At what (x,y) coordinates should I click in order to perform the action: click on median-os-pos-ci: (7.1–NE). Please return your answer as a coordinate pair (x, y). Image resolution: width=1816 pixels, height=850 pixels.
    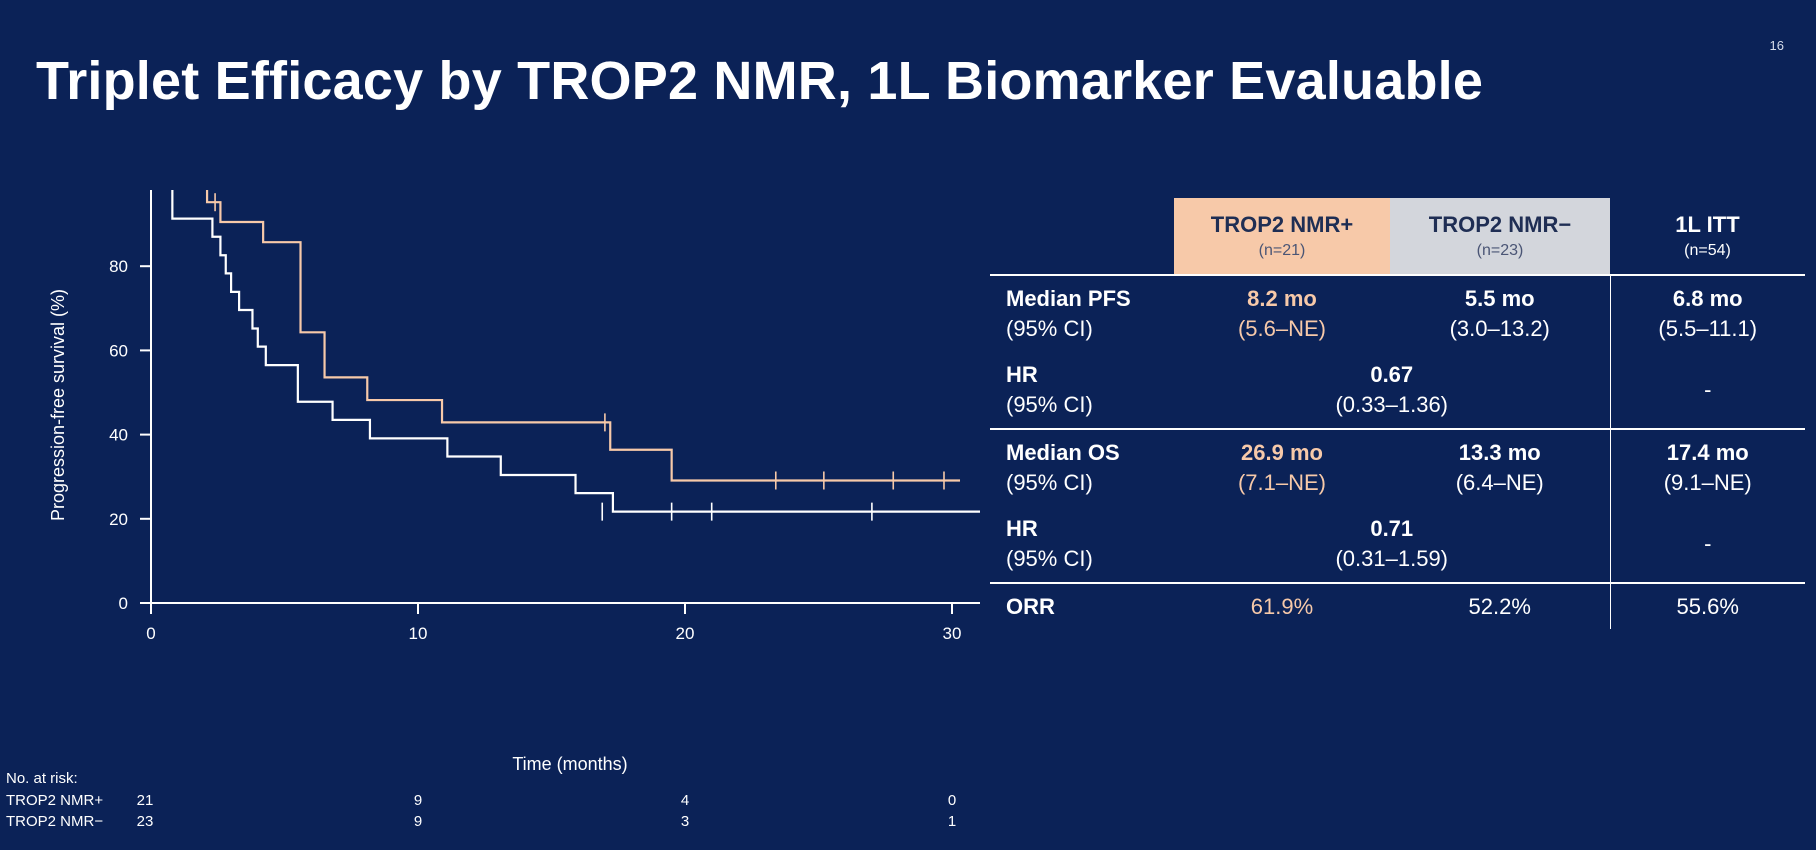
    Looking at the image, I should click on (1282, 482).